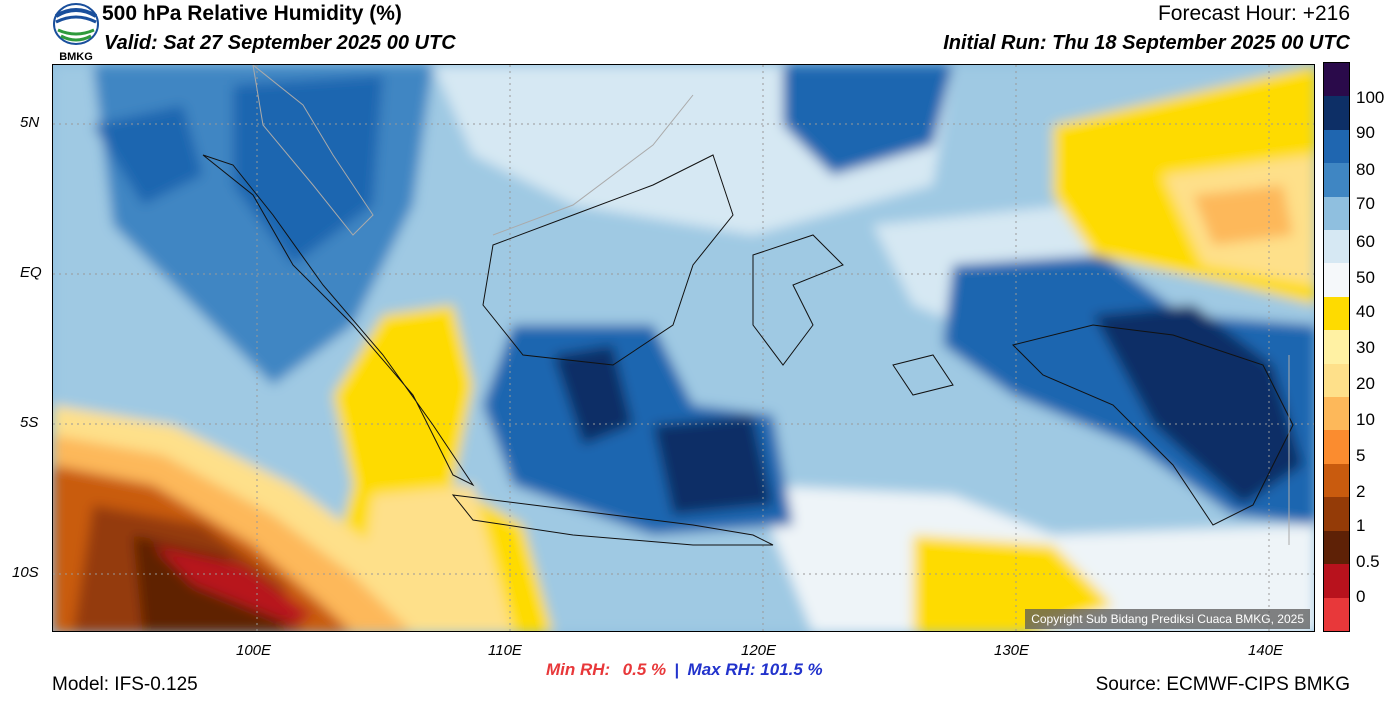 The image size is (1400, 709). What do you see at coordinates (1361, 596) in the screenshot?
I see `colorbar-label: 0` at bounding box center [1361, 596].